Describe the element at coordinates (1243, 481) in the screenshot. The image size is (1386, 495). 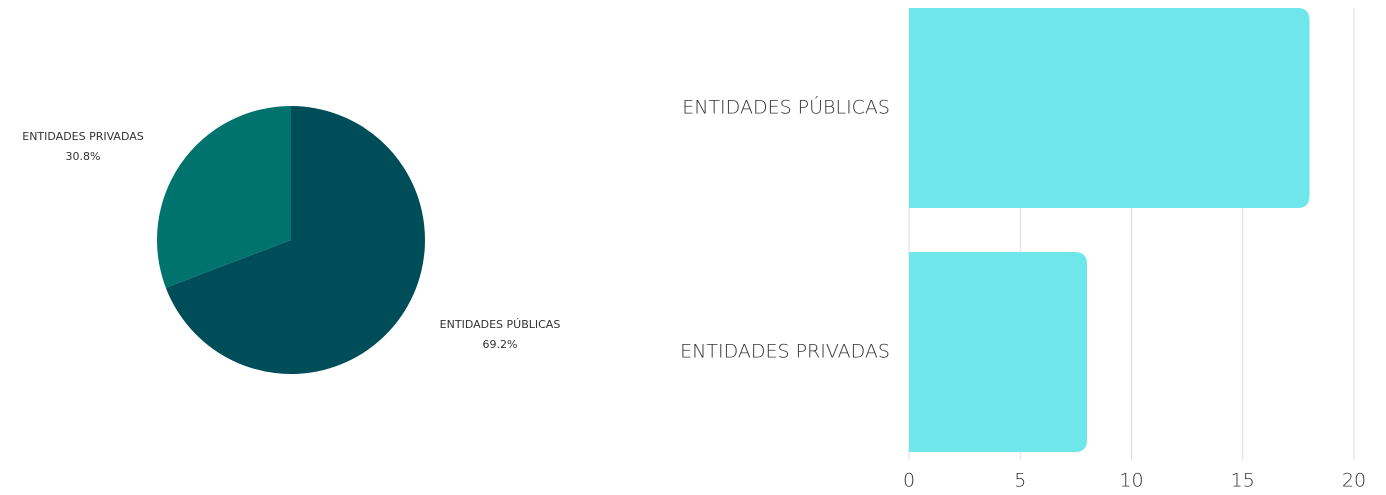
I see `x-tick-label: 15` at that location.